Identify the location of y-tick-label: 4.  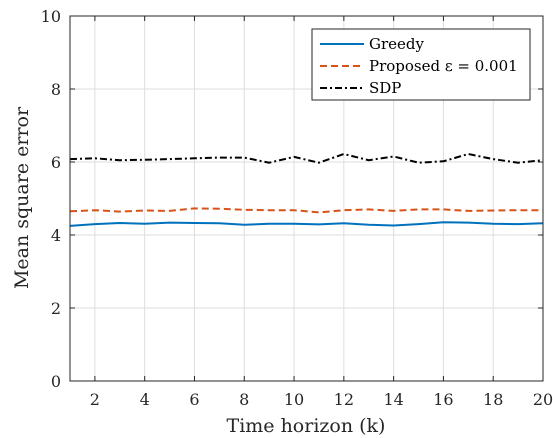
(56, 235).